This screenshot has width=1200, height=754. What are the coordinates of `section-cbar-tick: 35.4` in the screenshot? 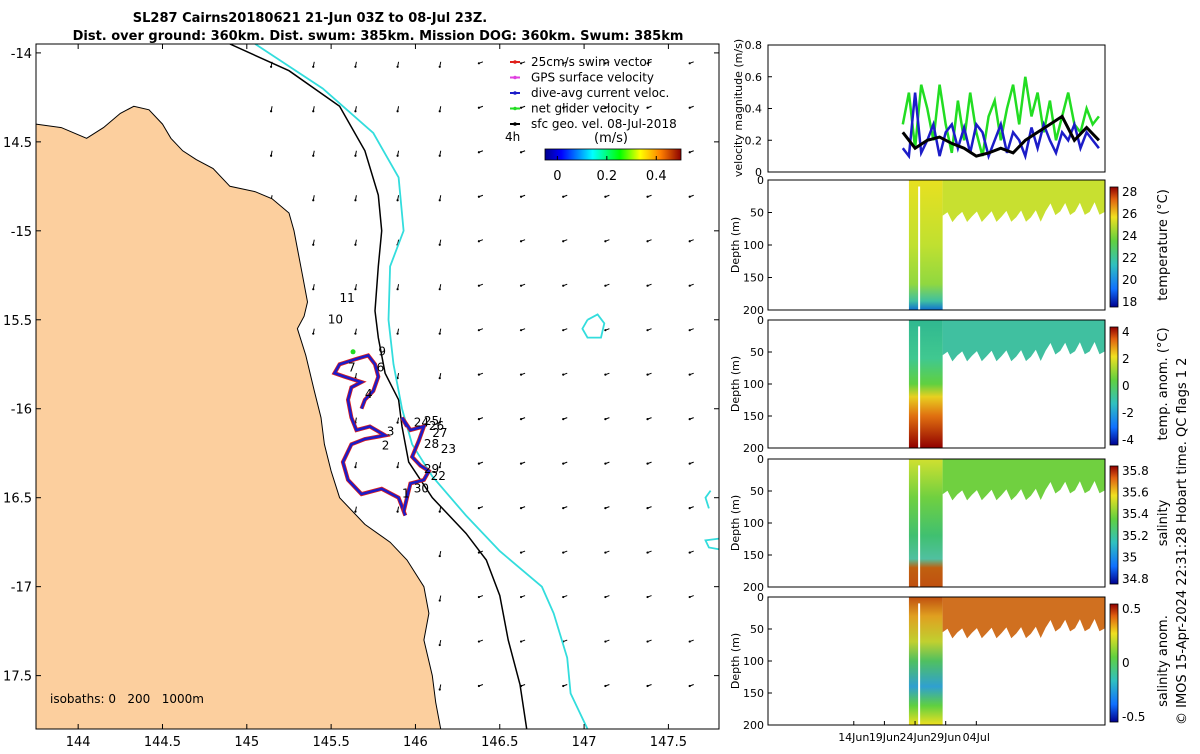 It's located at (1135, 514).